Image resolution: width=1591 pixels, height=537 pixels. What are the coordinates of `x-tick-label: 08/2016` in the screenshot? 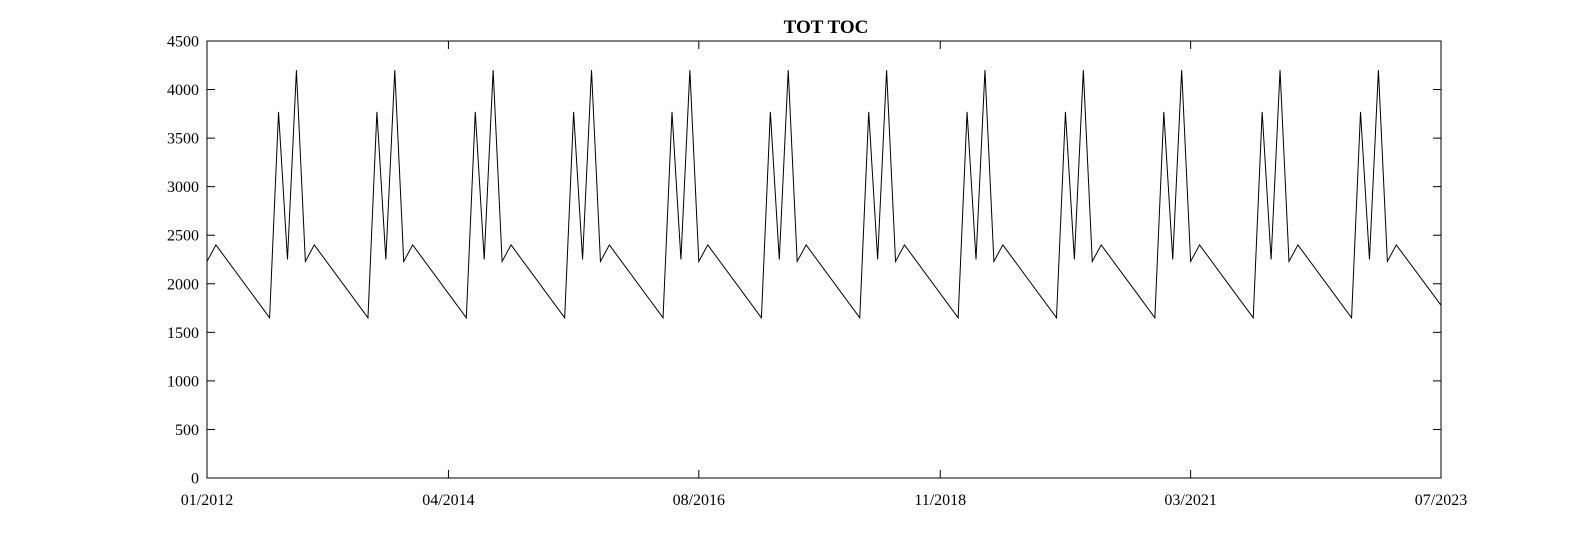 It's located at (699, 500).